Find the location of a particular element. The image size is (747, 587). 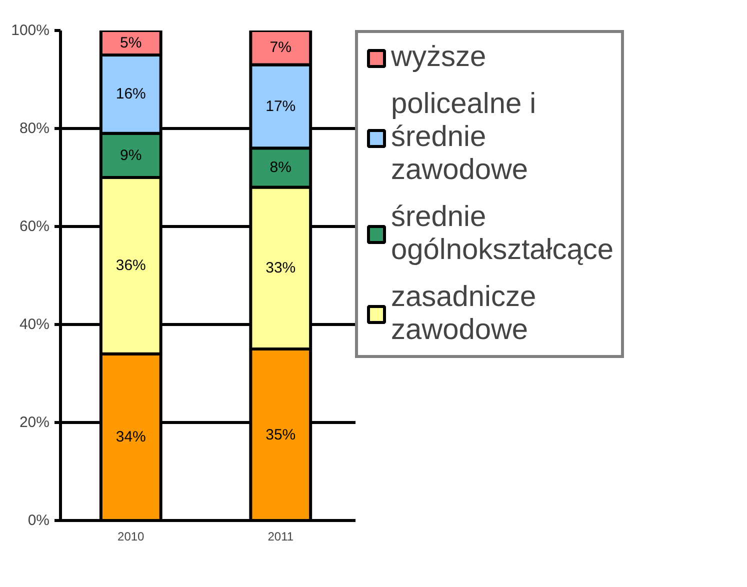

data-label: 16% is located at coordinates (131, 94).